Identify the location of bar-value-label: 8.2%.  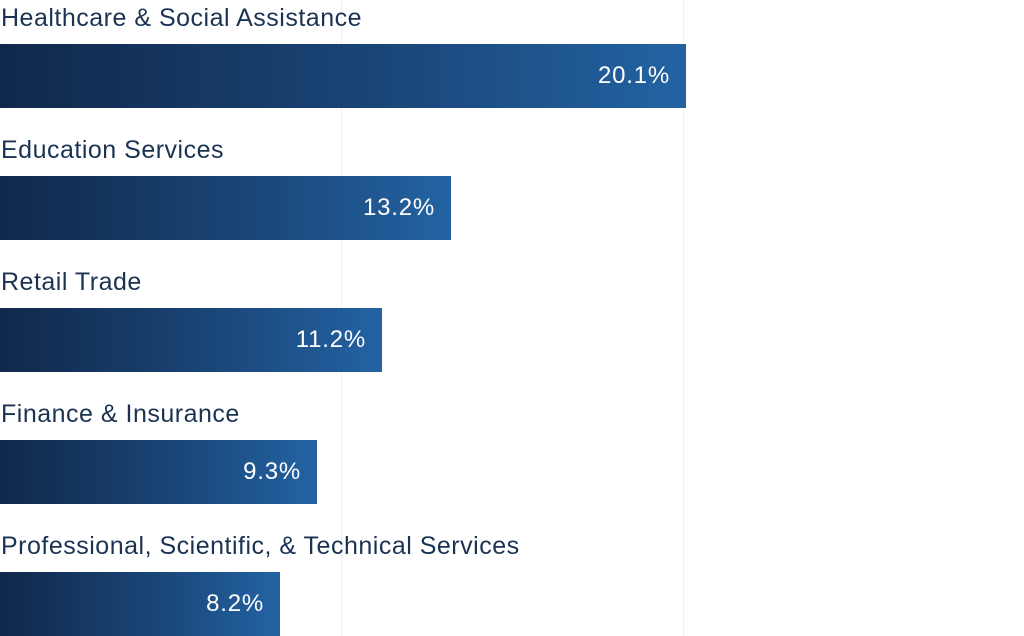
(235, 603).